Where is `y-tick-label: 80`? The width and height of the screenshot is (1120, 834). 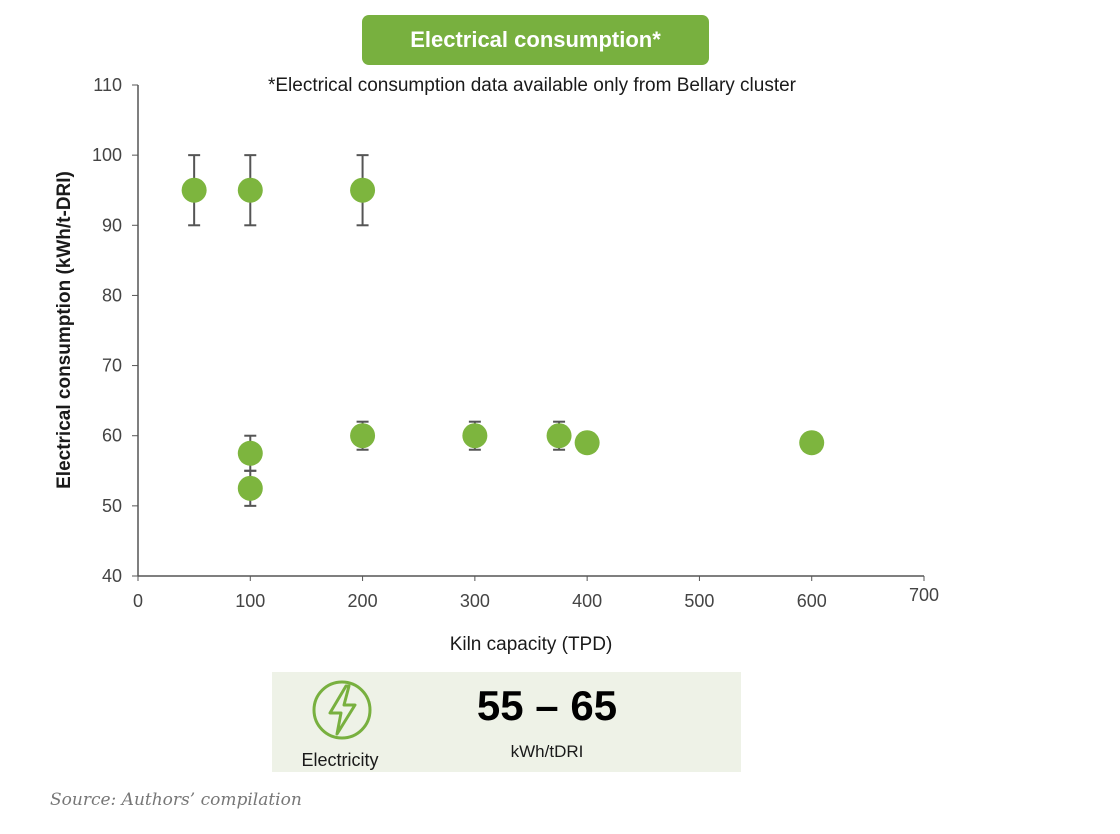
y-tick-label: 80 is located at coordinates (112, 295).